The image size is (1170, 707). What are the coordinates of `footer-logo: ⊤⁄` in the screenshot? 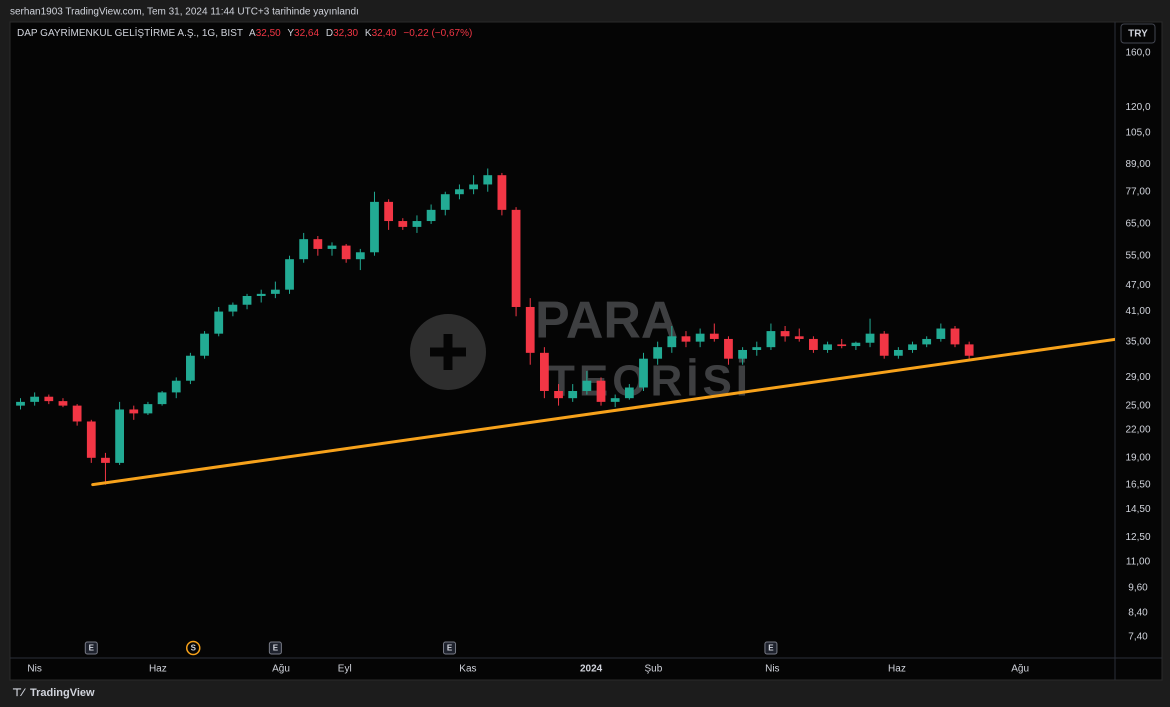 It's located at (19, 693).